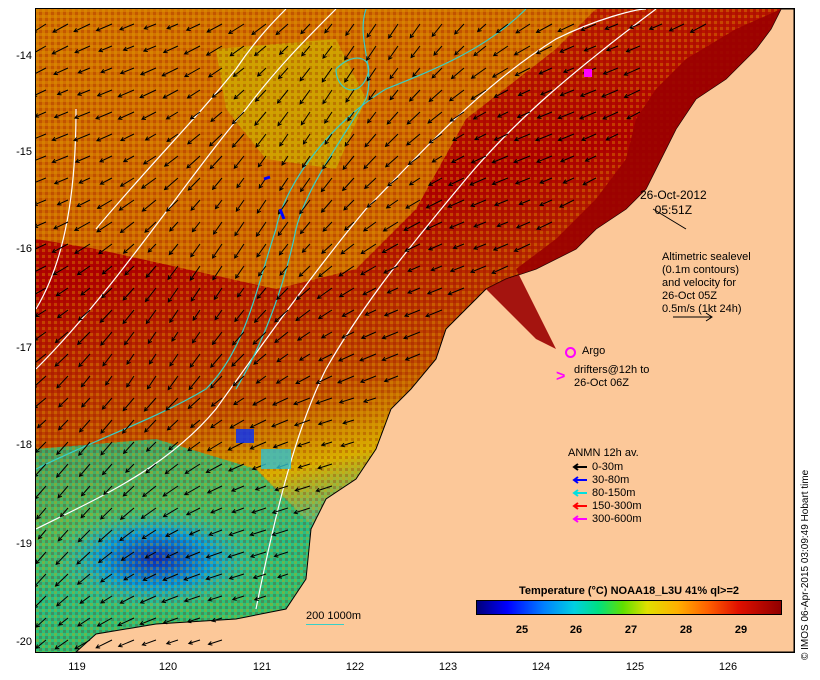  I want to click on lat-label: -19, so click(24, 544).